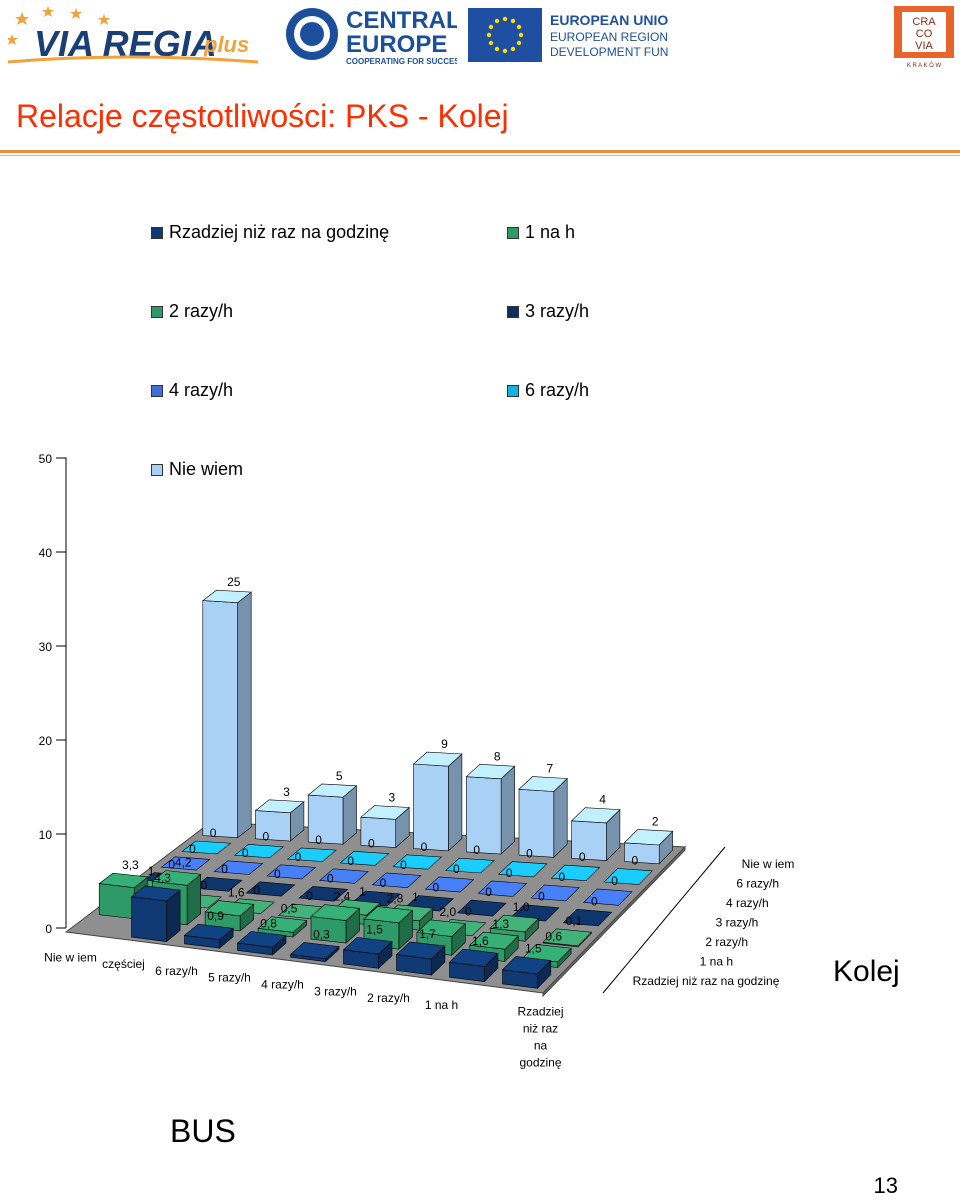 The image size is (960, 1201). What do you see at coordinates (289, 909) in the screenshot?
I see `data-label: 0,5` at bounding box center [289, 909].